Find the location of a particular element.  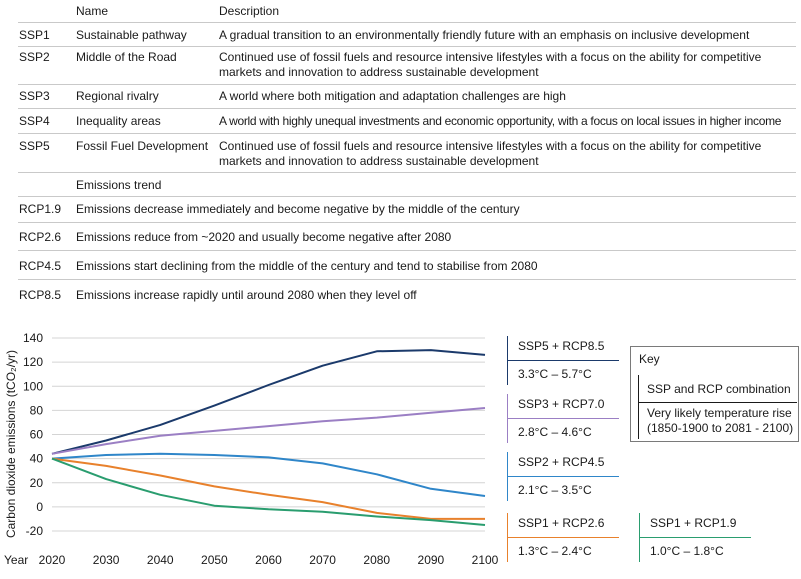

y-tick-label: 80 is located at coordinates (37, 410).